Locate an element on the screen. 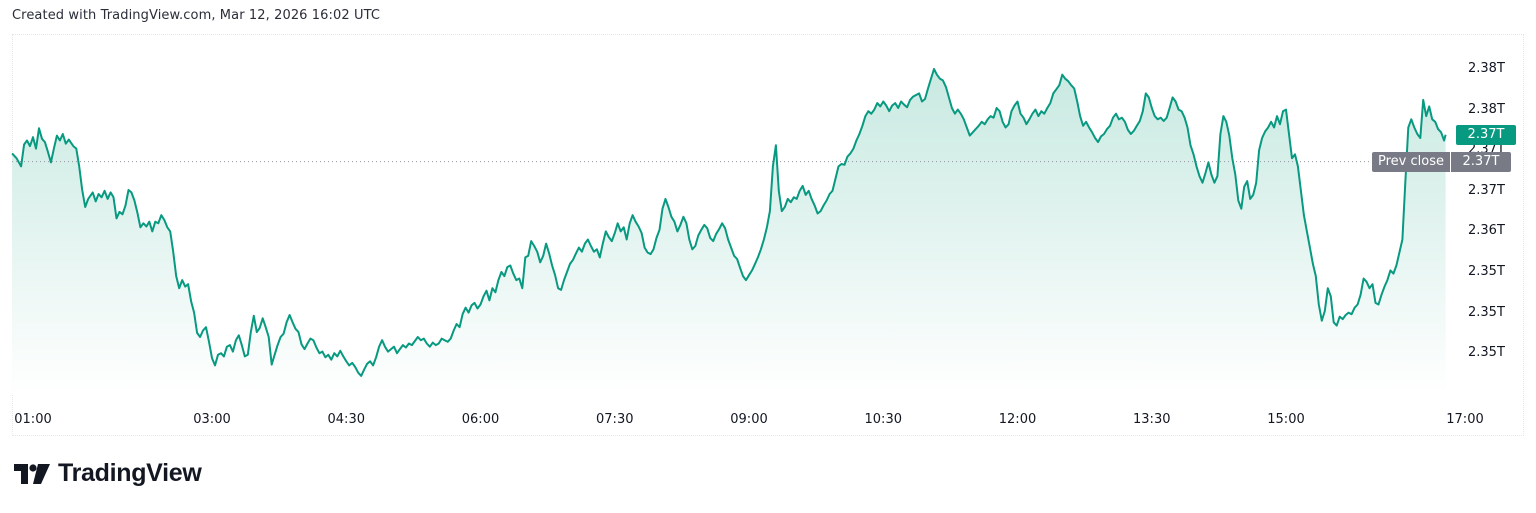  x-tick-label: 10:30 is located at coordinates (883, 419).